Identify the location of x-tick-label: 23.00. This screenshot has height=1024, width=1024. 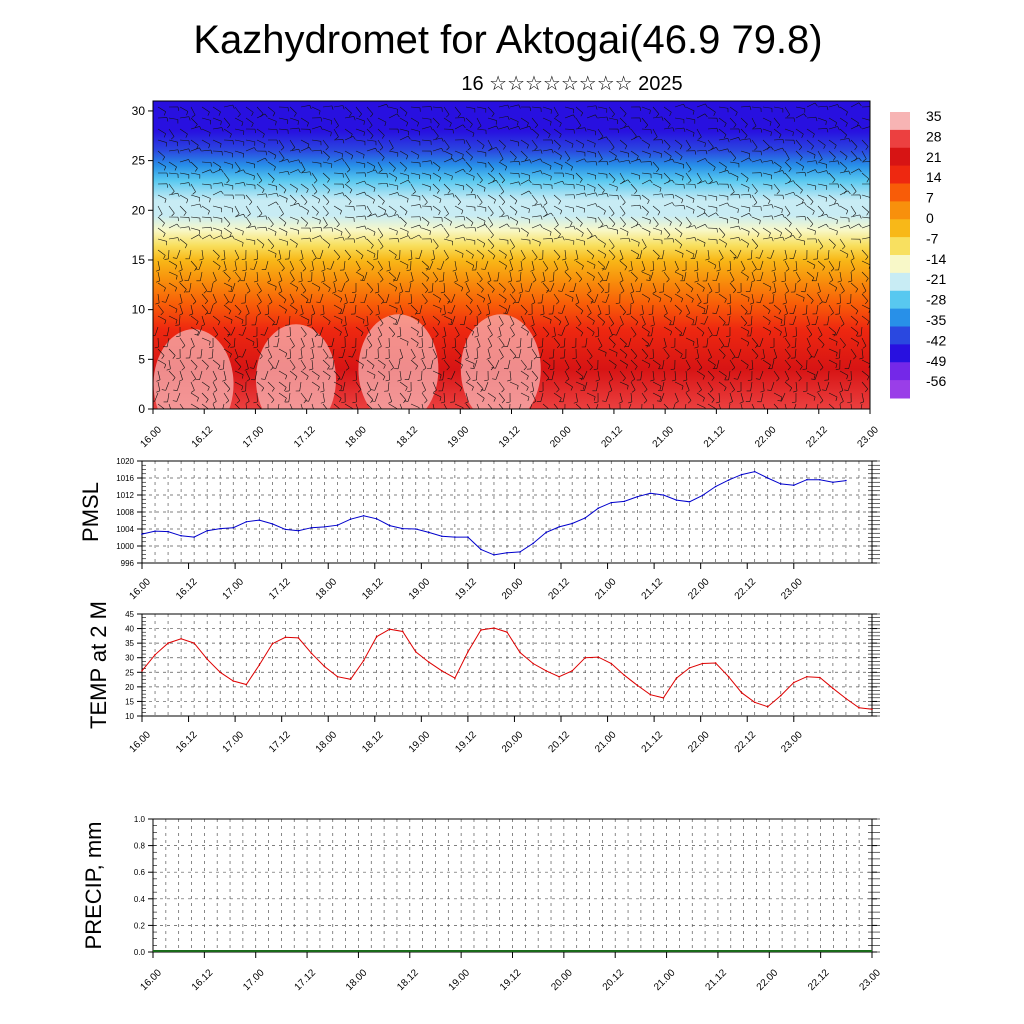
(792, 589).